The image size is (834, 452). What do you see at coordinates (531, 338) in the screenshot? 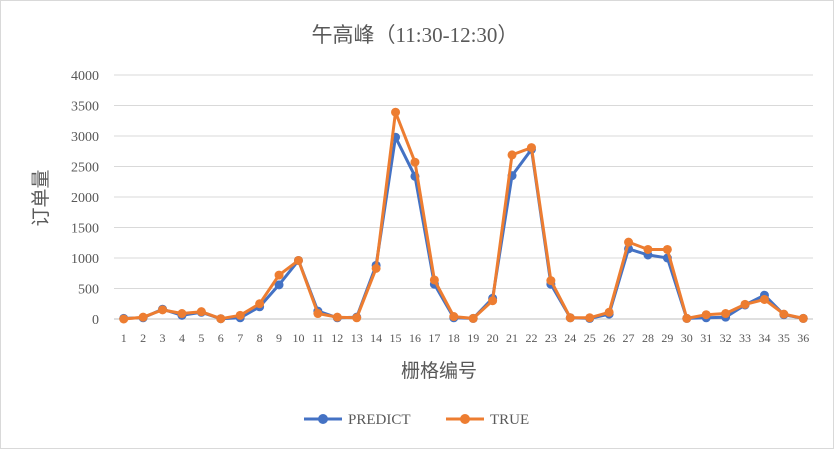
I see `x-tick-label: 22` at bounding box center [531, 338].